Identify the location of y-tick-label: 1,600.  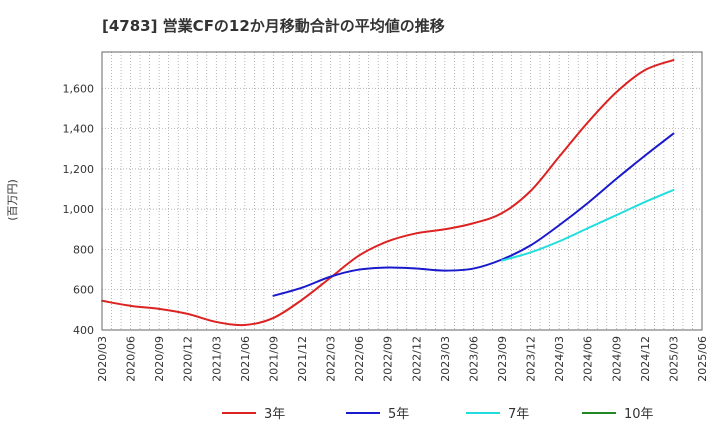
(79, 88).